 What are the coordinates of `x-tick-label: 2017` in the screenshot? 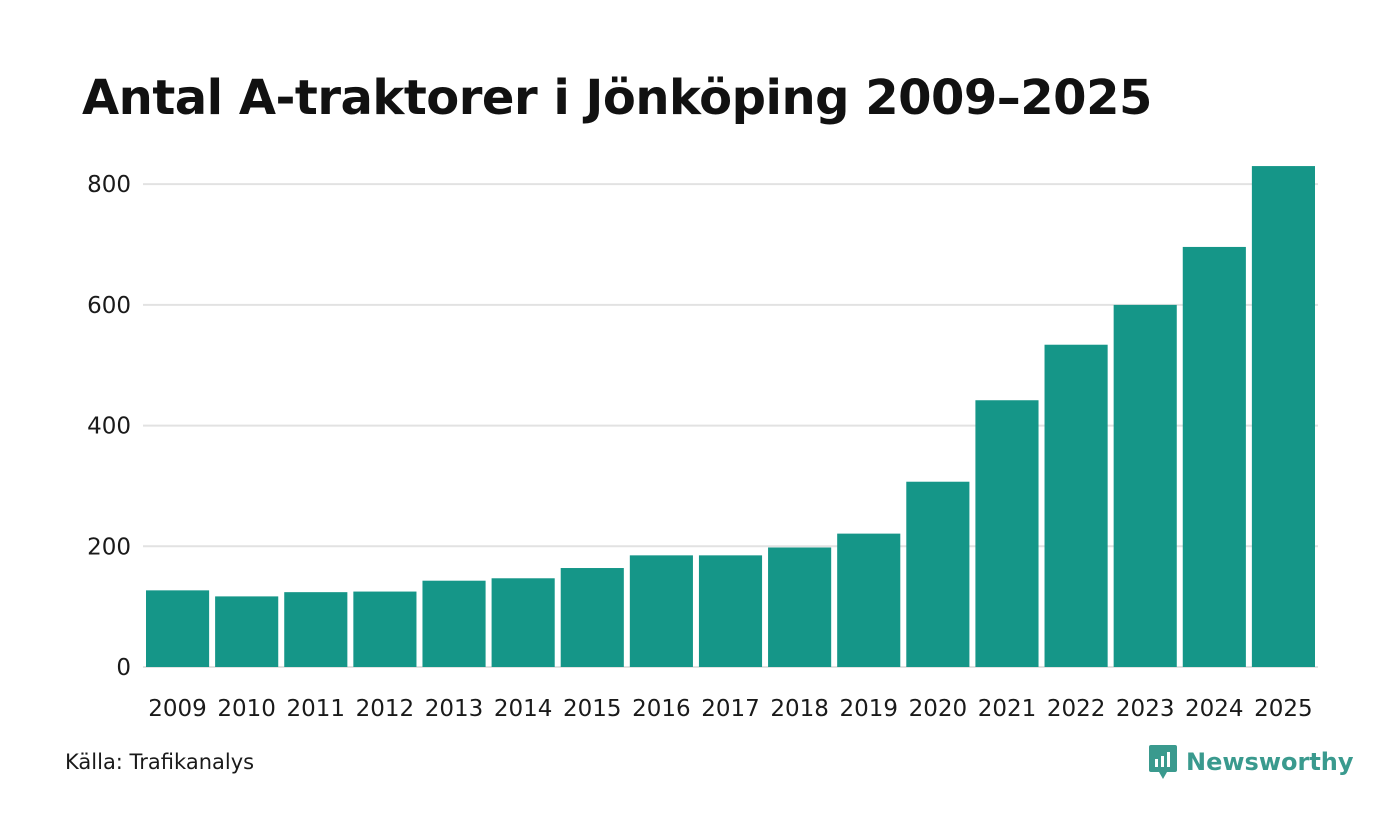 It's located at (730, 709).